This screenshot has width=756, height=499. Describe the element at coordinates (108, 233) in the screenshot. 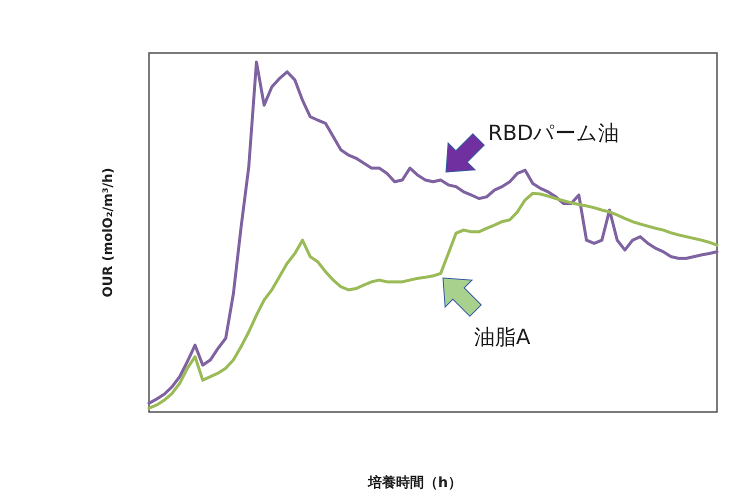

I see `y-axis-title: OUR (molO₂/m³/h)` at that location.